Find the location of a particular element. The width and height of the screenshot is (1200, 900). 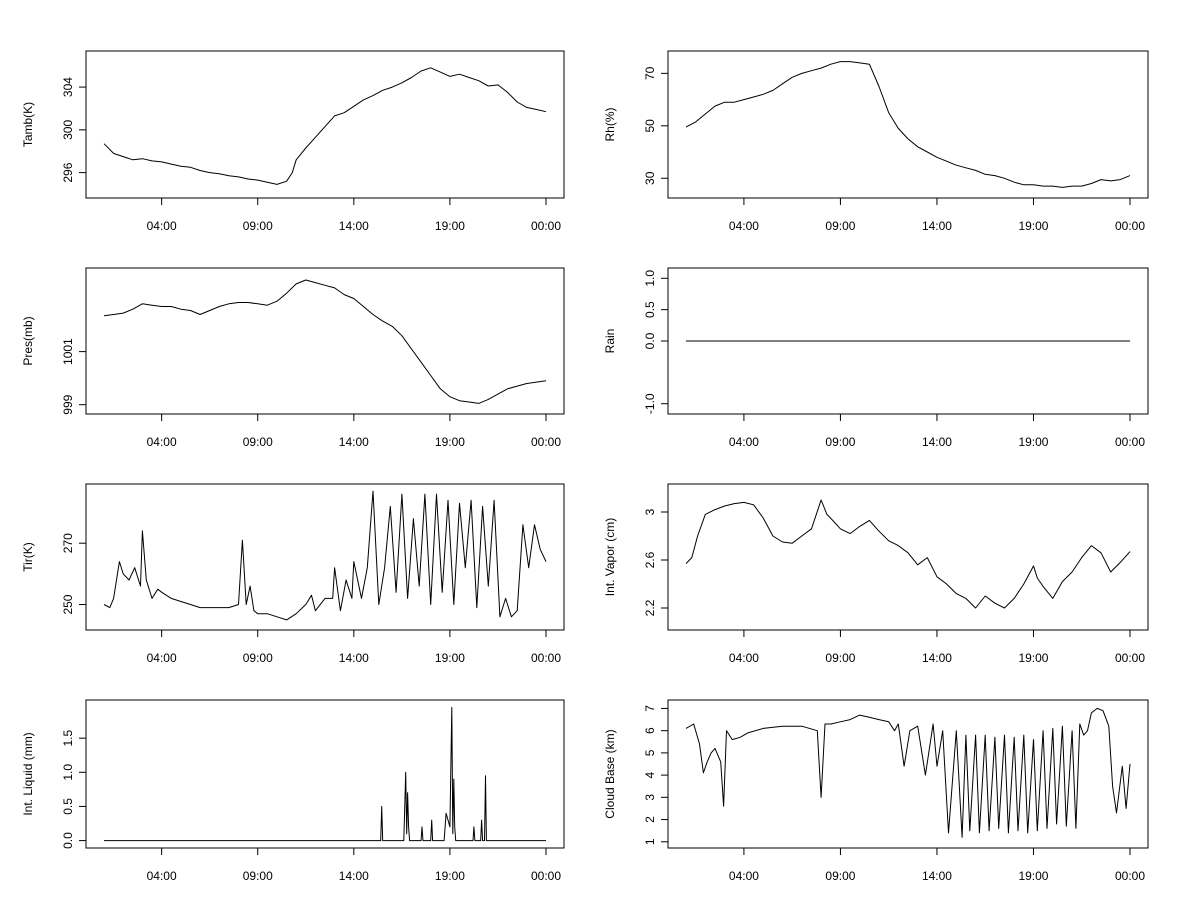

y-axis-label: Tir(K) is located at coordinates (28, 557).